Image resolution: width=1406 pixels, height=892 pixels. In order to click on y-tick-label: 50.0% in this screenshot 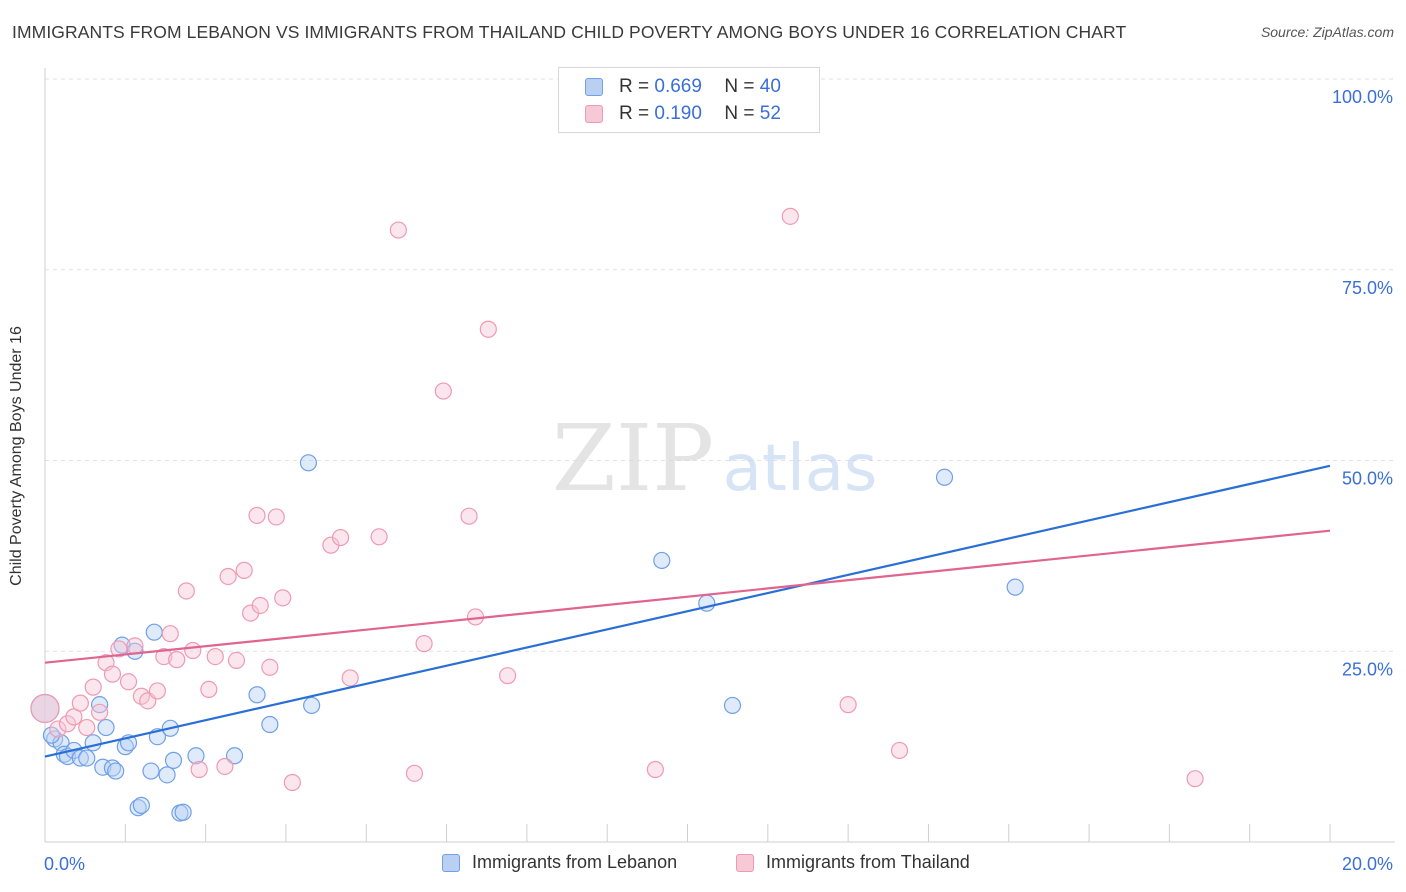, I will do `click(1367, 479)`.